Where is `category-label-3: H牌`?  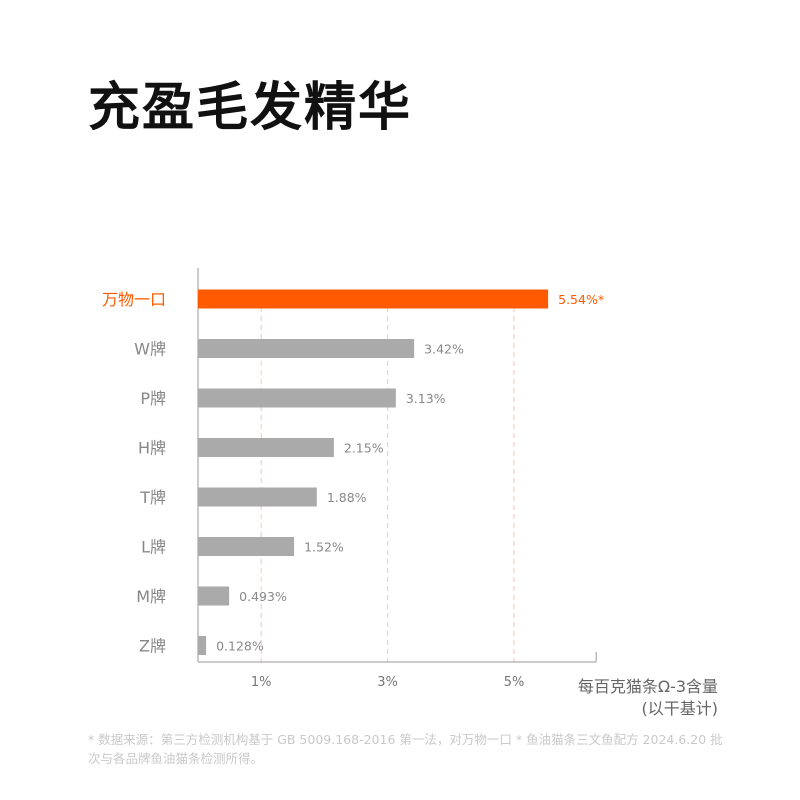
category-label-3: H牌 is located at coordinates (152, 448).